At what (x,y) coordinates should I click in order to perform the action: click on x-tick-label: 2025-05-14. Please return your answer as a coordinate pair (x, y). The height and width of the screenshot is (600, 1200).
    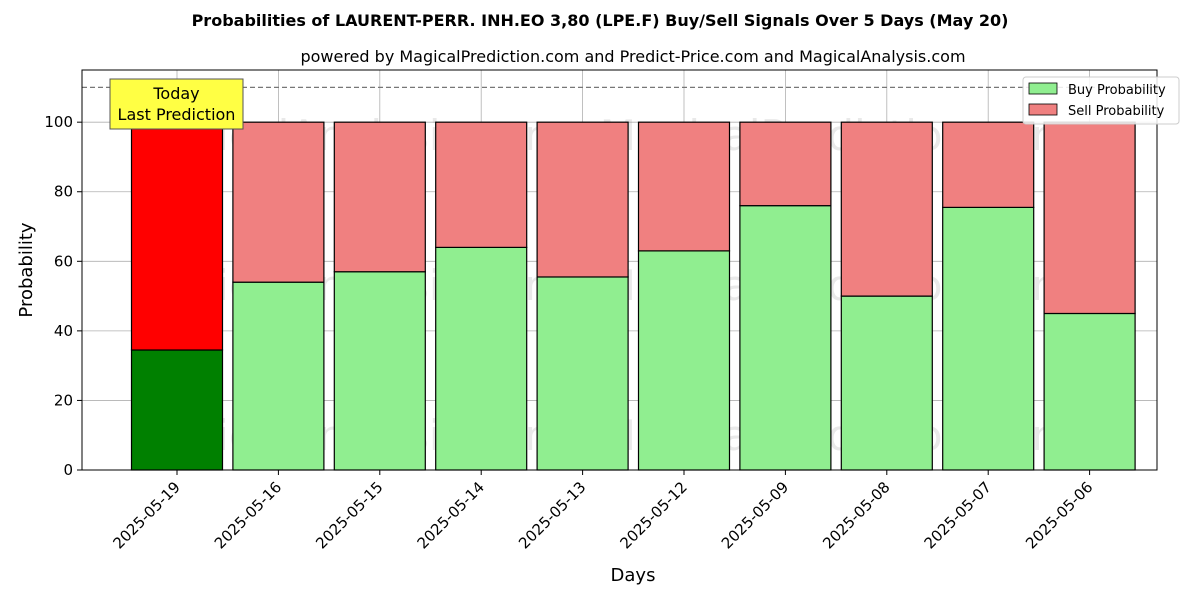
    Looking at the image, I should click on (451, 515).